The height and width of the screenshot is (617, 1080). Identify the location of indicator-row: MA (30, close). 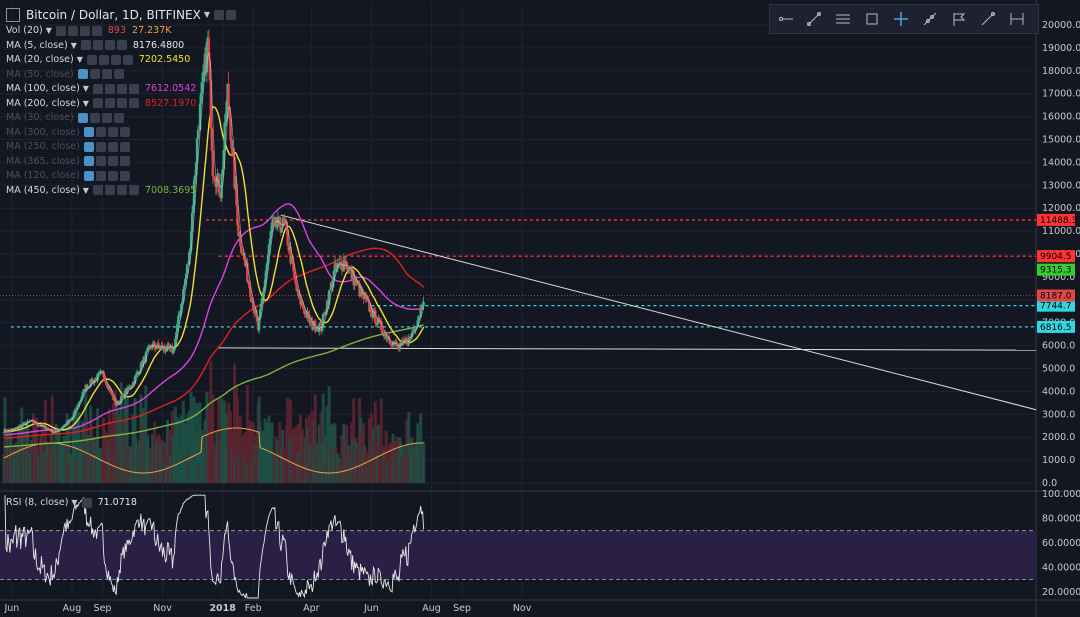
(65, 117).